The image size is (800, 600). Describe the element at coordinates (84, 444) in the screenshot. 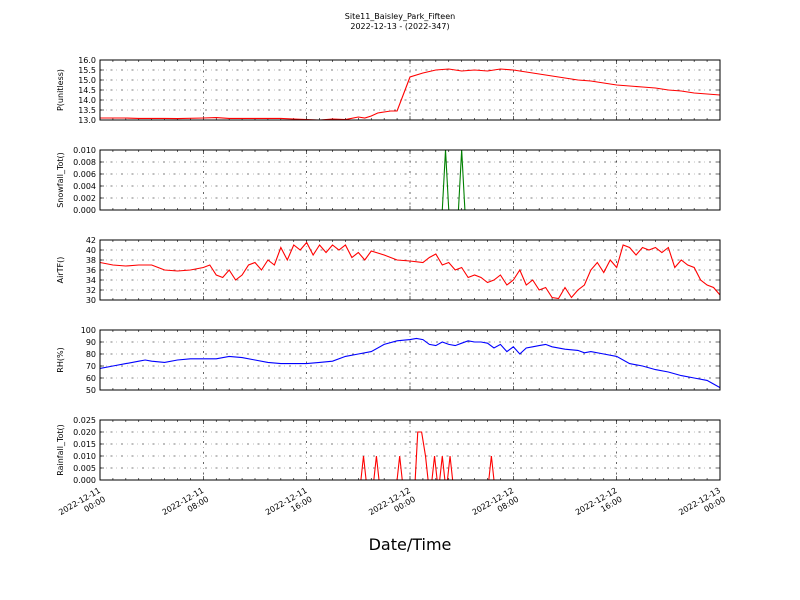

I see `y-tick-label: 0.015` at that location.